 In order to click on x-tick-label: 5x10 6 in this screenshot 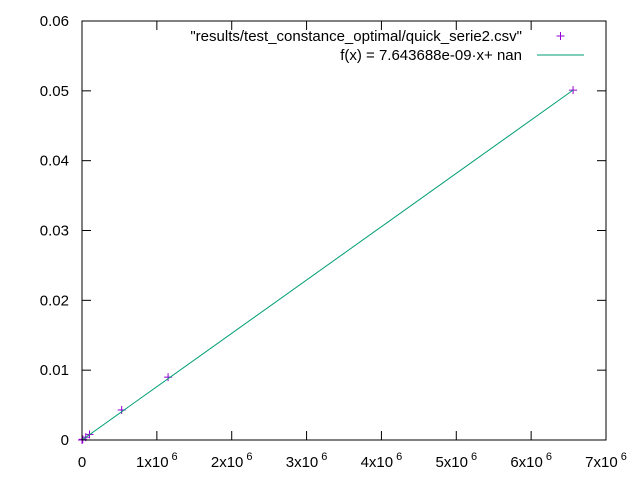, I will do `click(456, 461)`.